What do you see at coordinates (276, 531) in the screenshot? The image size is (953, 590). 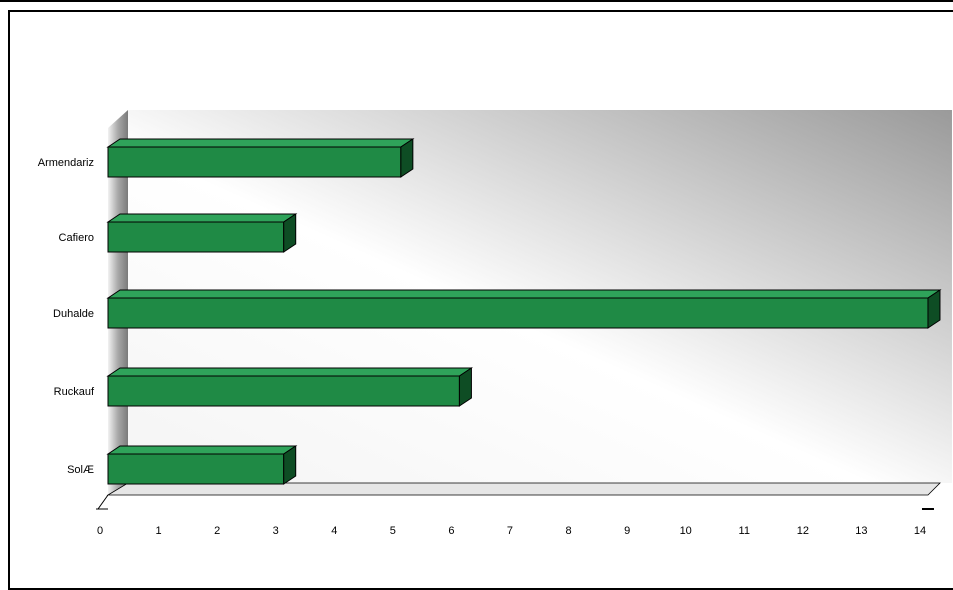 I see `x-tick-label: 3` at bounding box center [276, 531].